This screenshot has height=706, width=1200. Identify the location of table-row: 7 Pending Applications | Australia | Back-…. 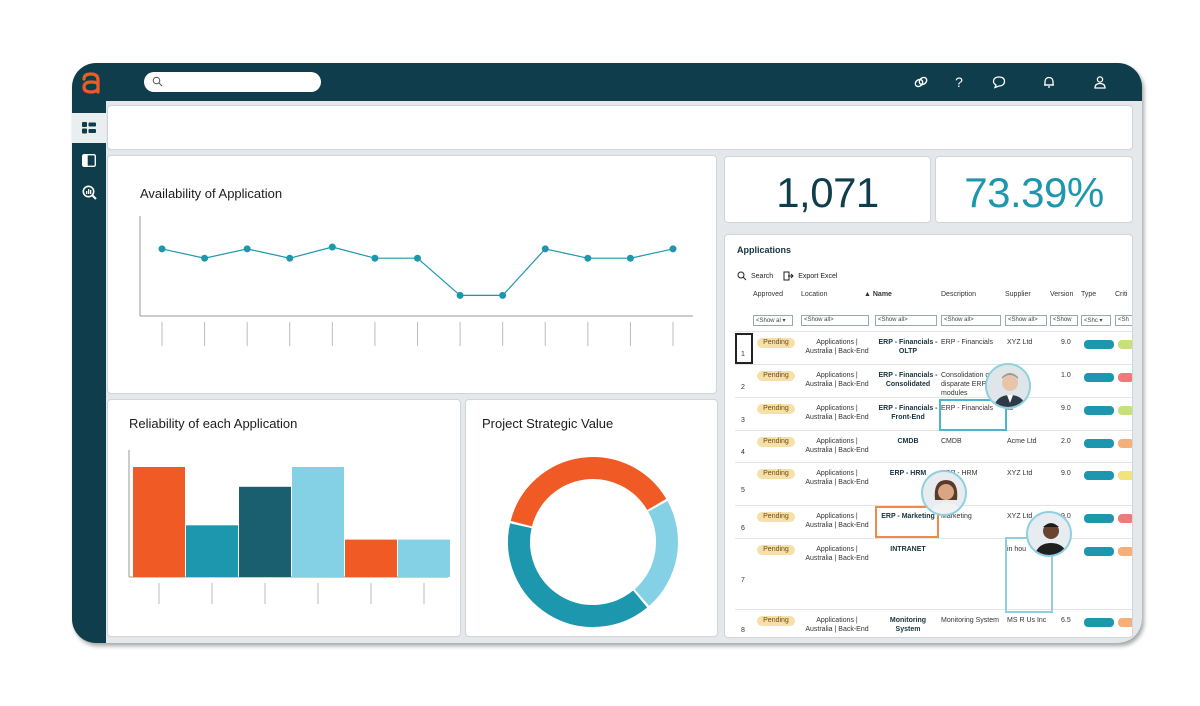
(933, 573).